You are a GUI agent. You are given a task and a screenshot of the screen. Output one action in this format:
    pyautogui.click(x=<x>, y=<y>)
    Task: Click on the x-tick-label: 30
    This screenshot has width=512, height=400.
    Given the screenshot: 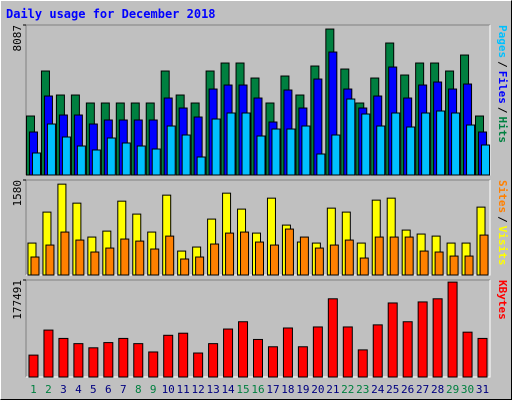 What is the action you would take?
    pyautogui.click(x=467, y=389)
    